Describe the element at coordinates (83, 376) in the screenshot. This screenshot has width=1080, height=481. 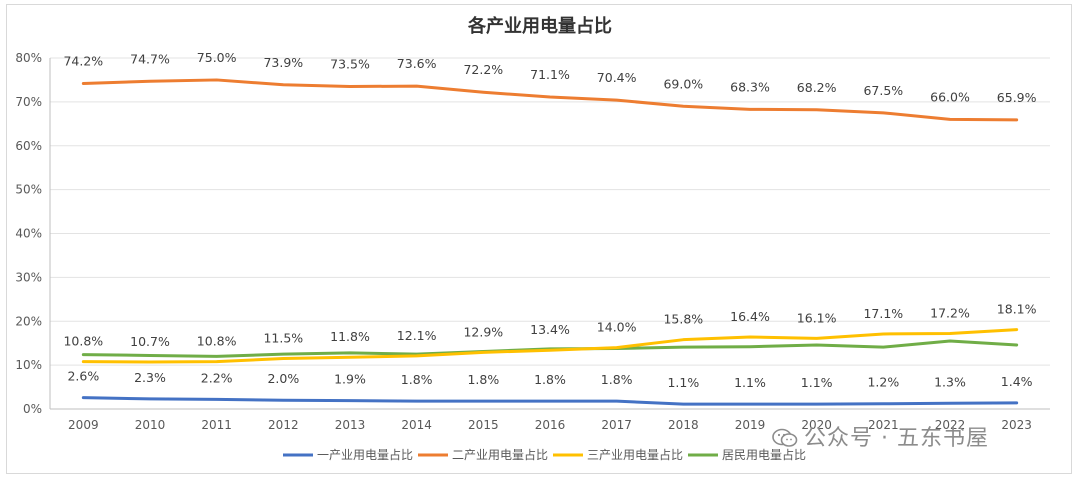
I see `data-label: 2.6%` at that location.